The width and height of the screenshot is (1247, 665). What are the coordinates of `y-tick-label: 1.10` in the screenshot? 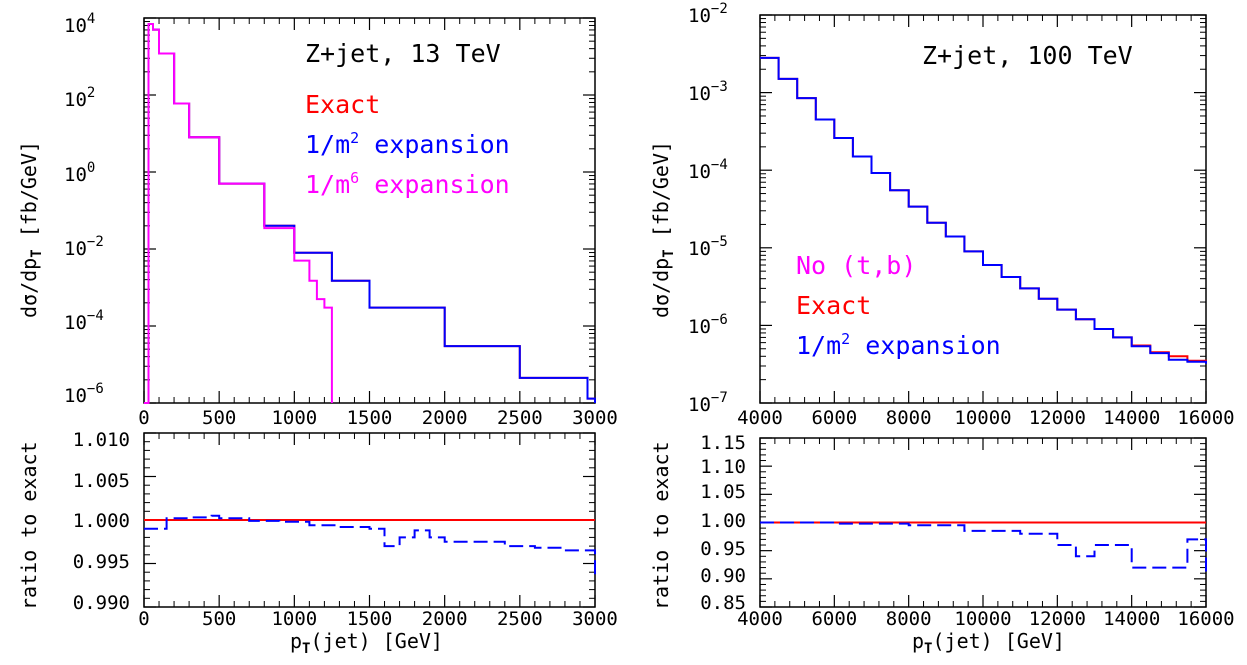 It's located at (723, 467).